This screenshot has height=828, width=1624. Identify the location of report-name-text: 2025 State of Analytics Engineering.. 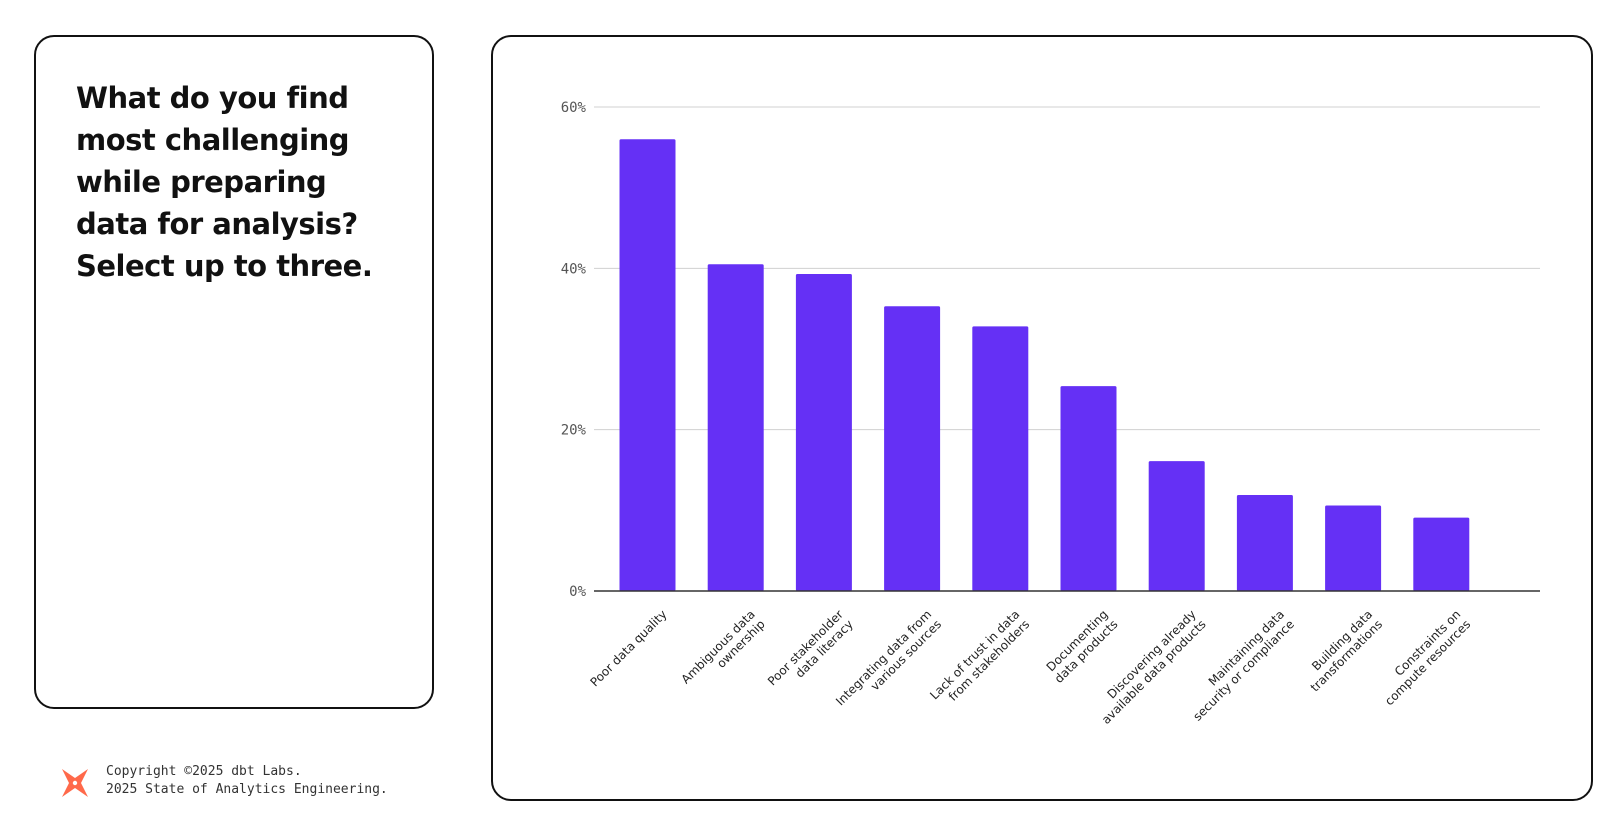
(247, 789).